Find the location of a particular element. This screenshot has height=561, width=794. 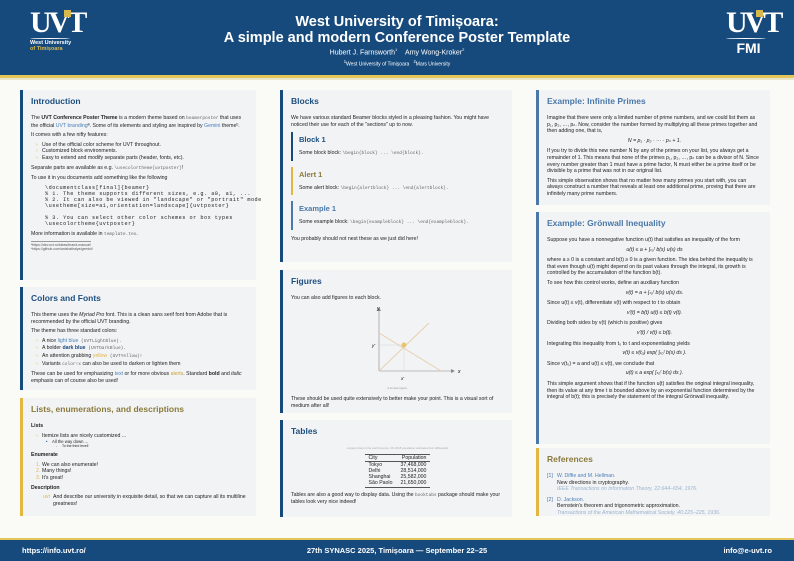

logo-text-2: of Timișoara is located at coordinates (46, 49).